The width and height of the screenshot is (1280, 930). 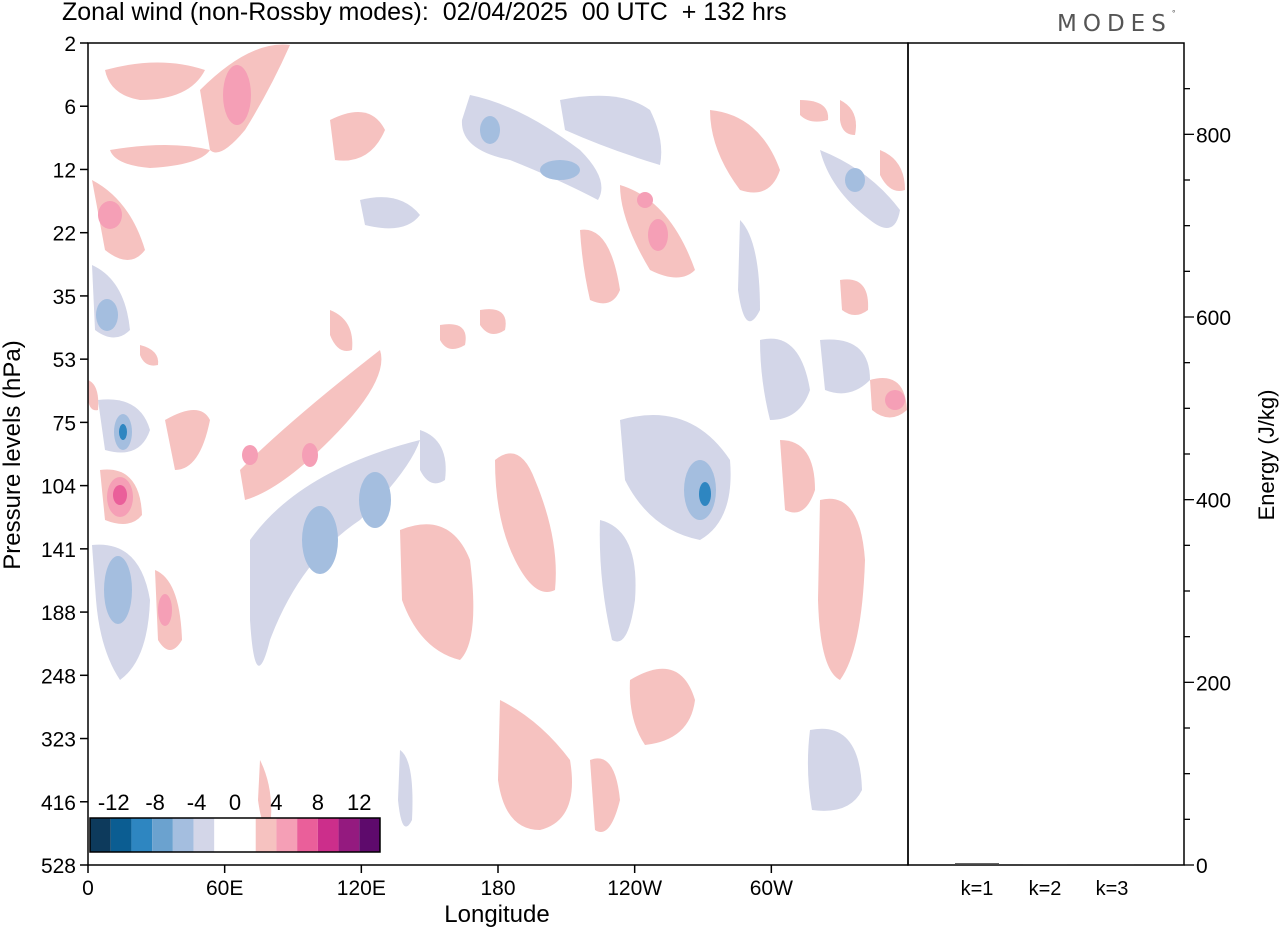 I want to click on energy-tick-label: 0, so click(x=1202, y=866).